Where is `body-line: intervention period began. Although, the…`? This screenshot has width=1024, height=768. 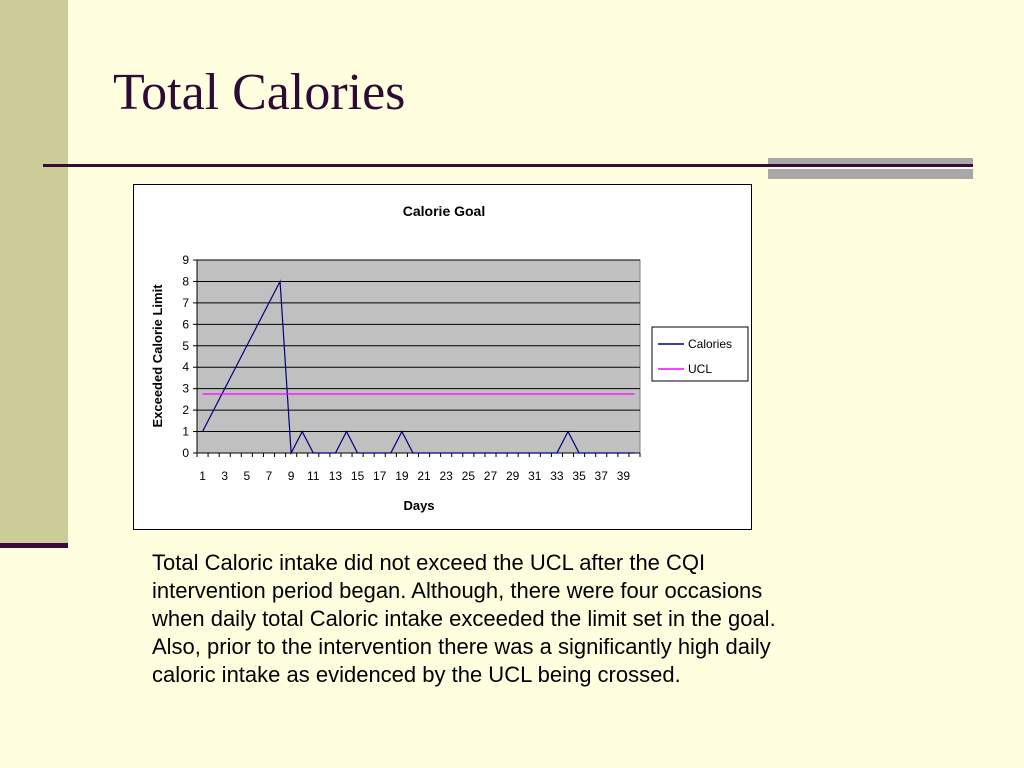 body-line: intervention period began. Although, the… is located at coordinates (457, 590).